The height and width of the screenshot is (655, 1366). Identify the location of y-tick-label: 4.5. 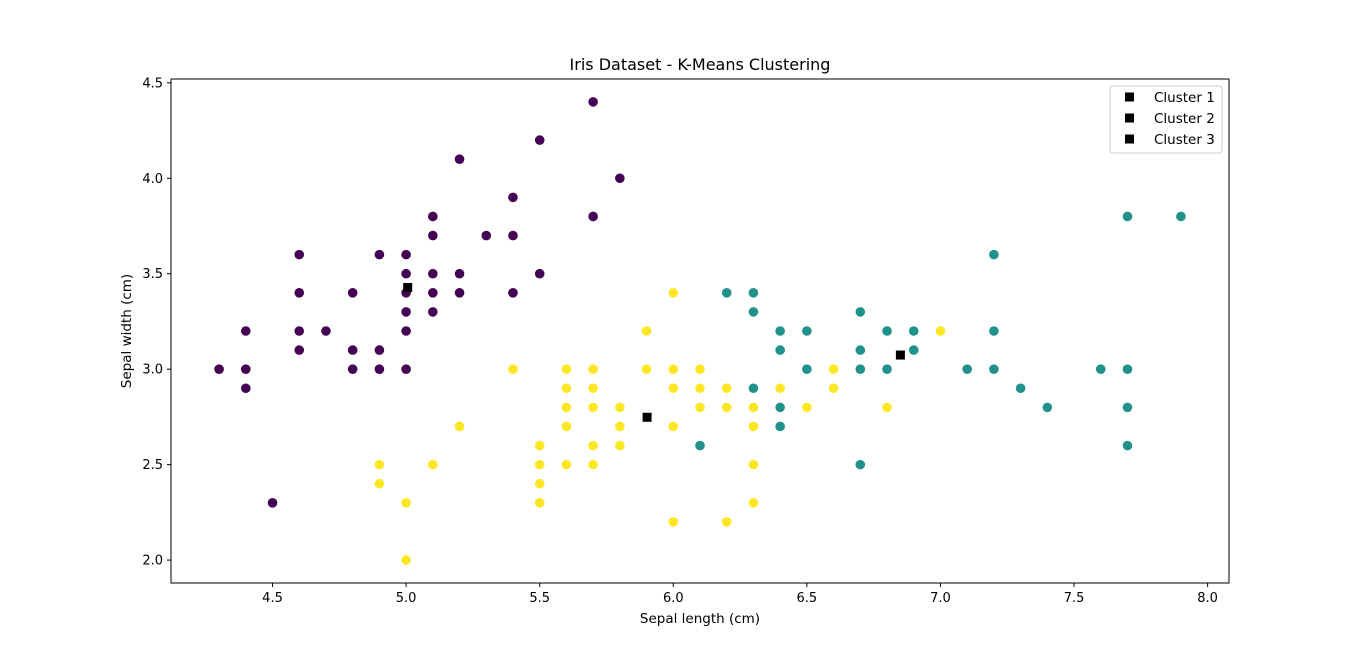
(152, 83).